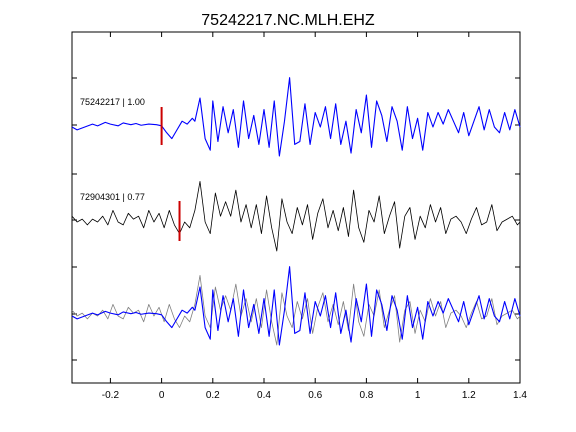 Image resolution: width=576 pixels, height=432 pixels. Describe the element at coordinates (366, 395) in the screenshot. I see `x-tick-label: 0.8` at that location.